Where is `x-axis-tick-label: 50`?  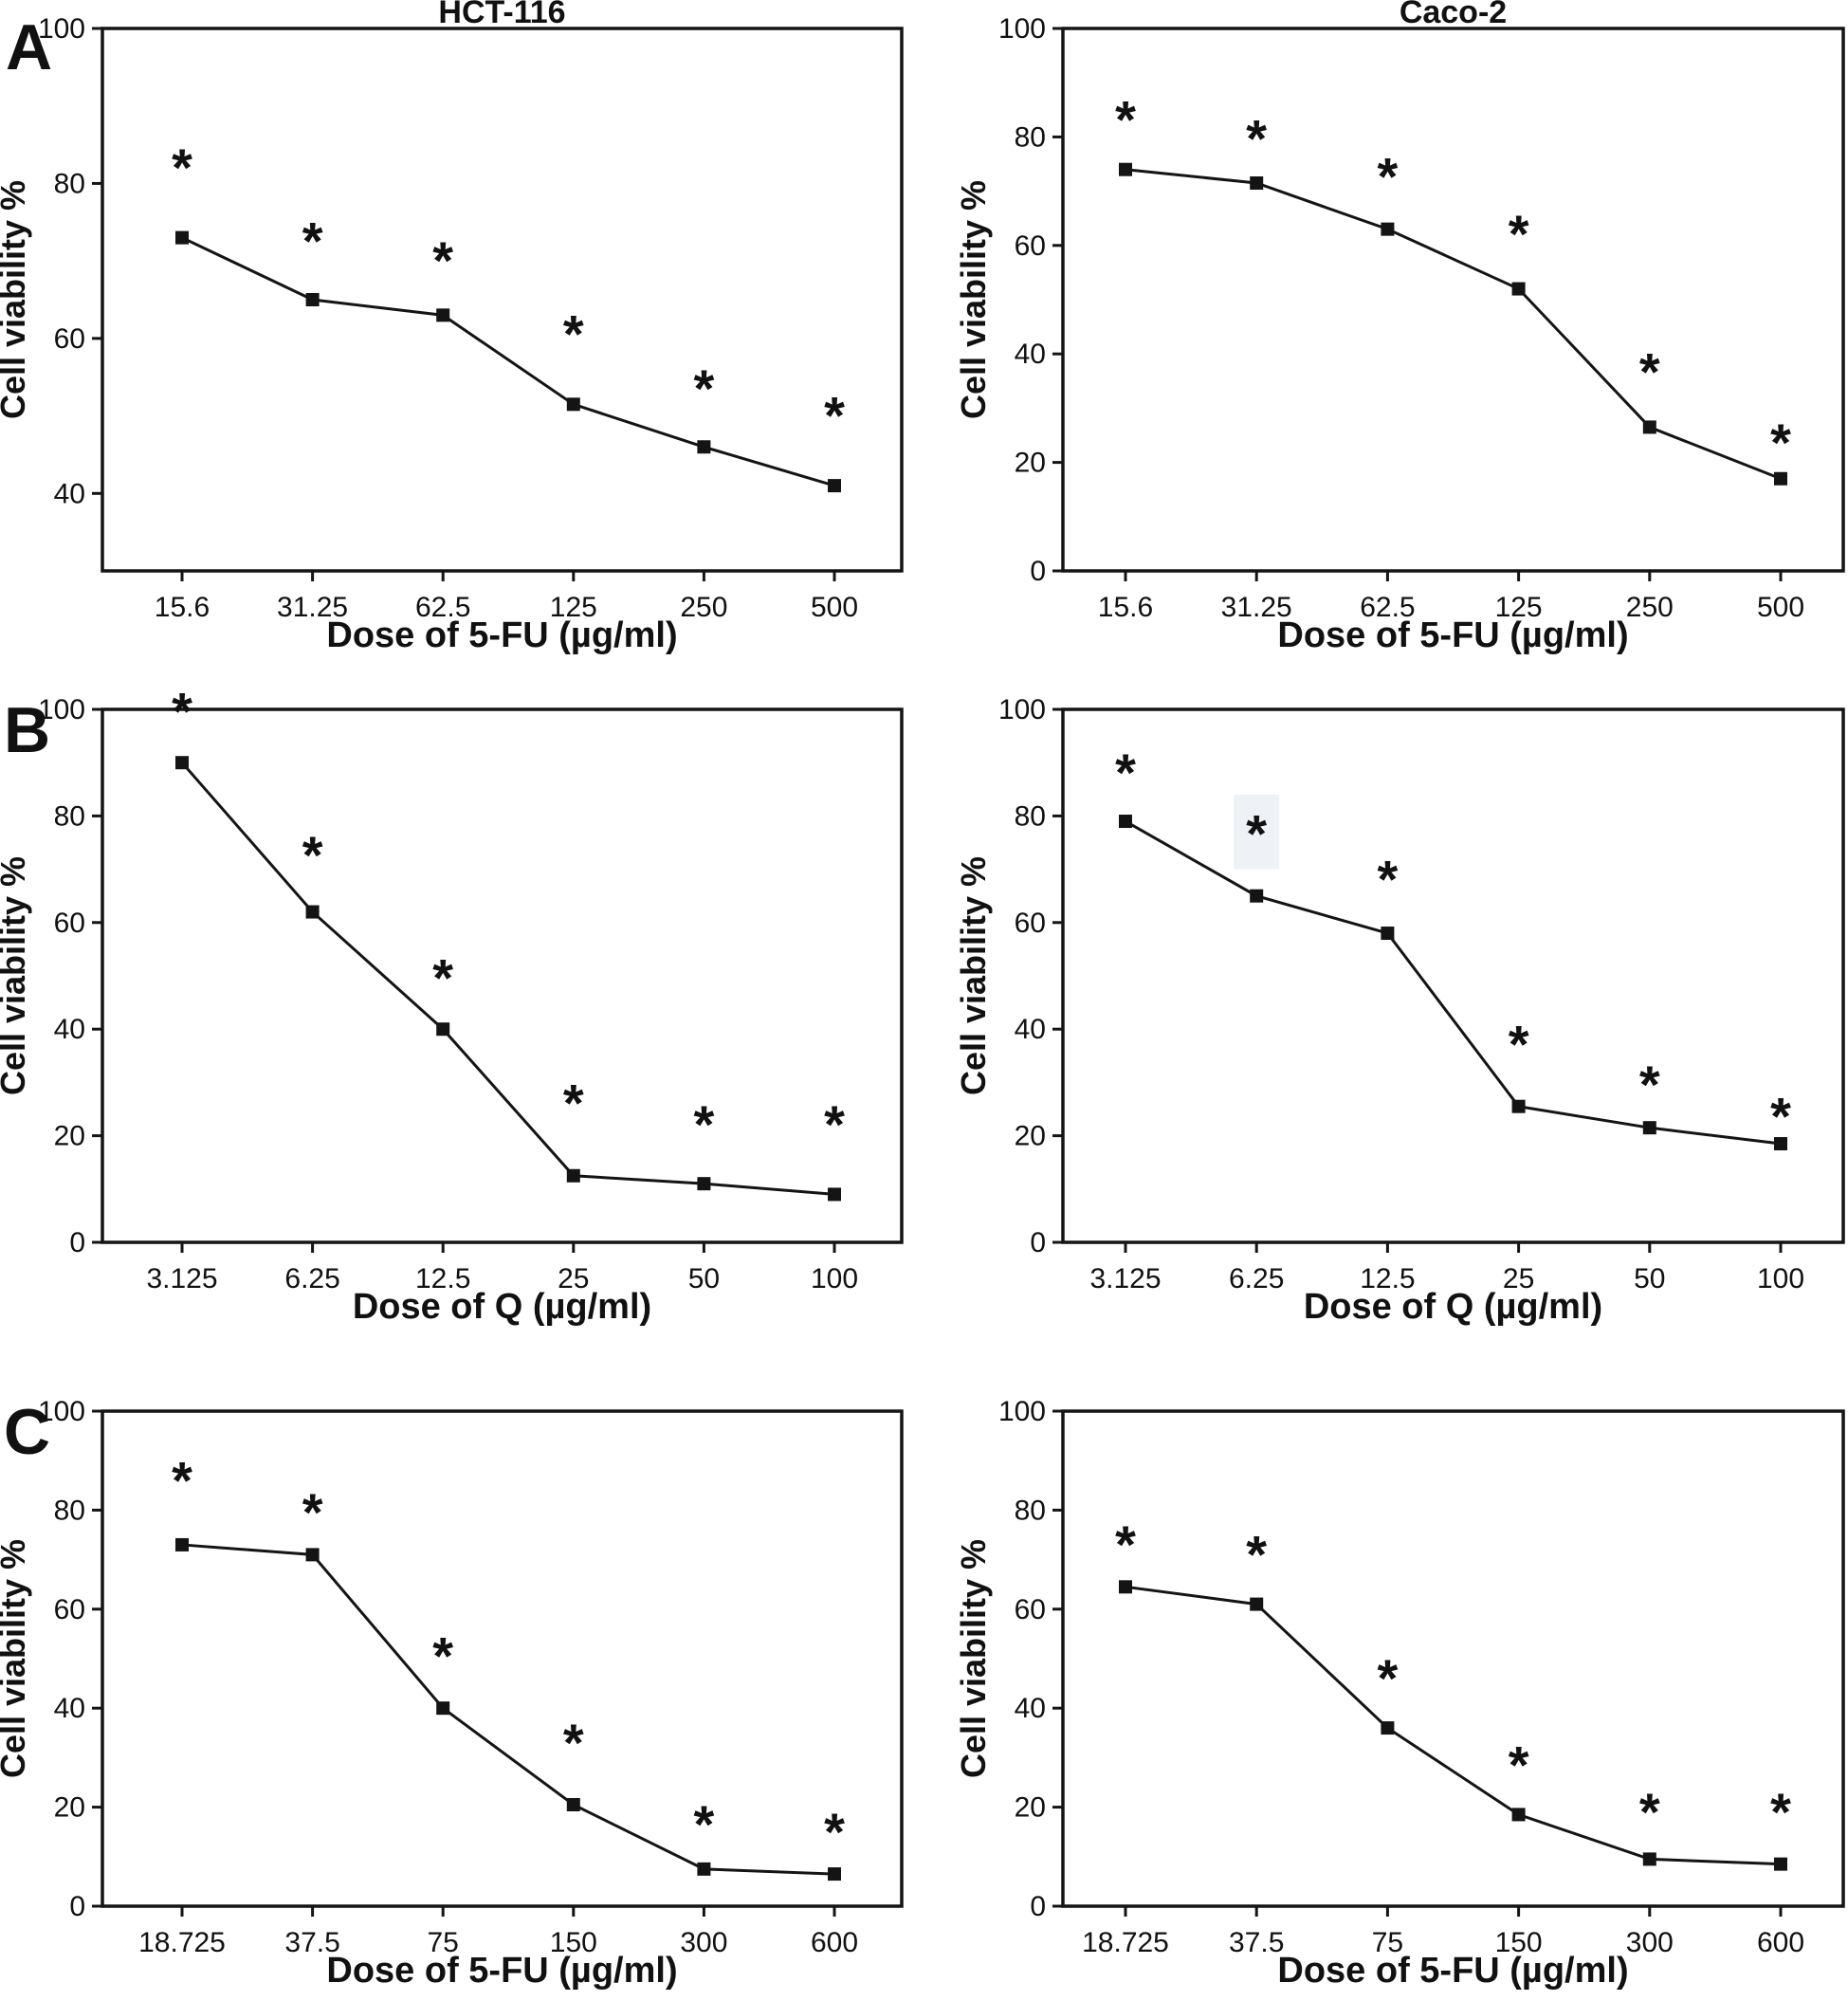 x-axis-tick-label: 50 is located at coordinates (704, 1278).